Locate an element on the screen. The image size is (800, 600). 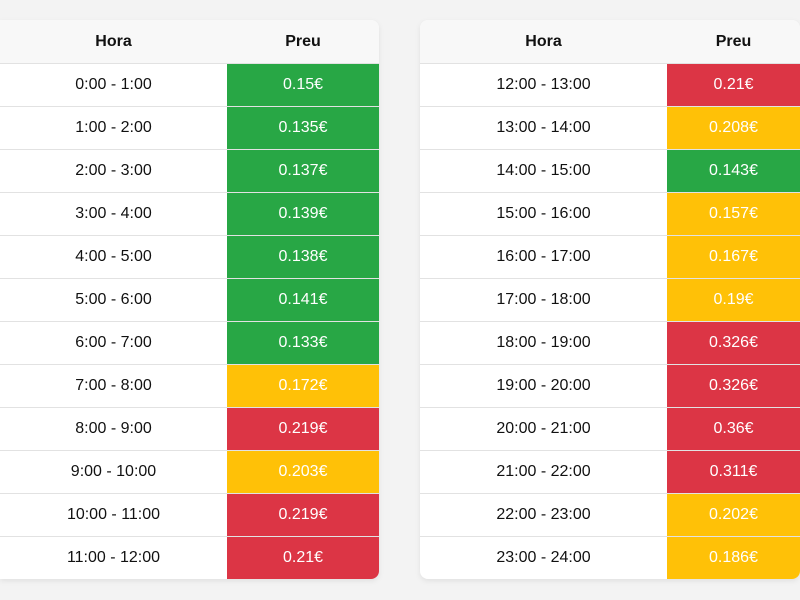
hour-range-cell: 20:00 - 21:00 is located at coordinates (543, 429).